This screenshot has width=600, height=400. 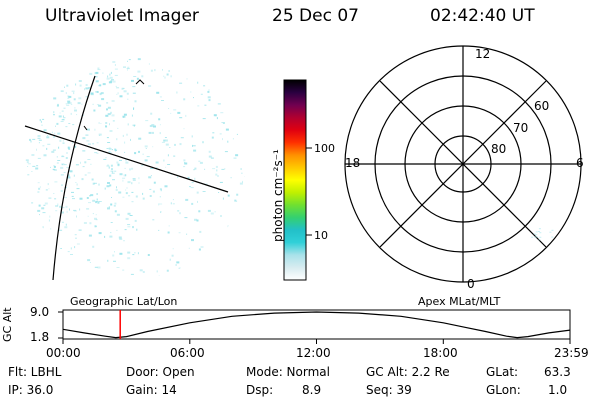 What do you see at coordinates (557, 372) in the screenshot?
I see `glat-value: 63.3` at bounding box center [557, 372].